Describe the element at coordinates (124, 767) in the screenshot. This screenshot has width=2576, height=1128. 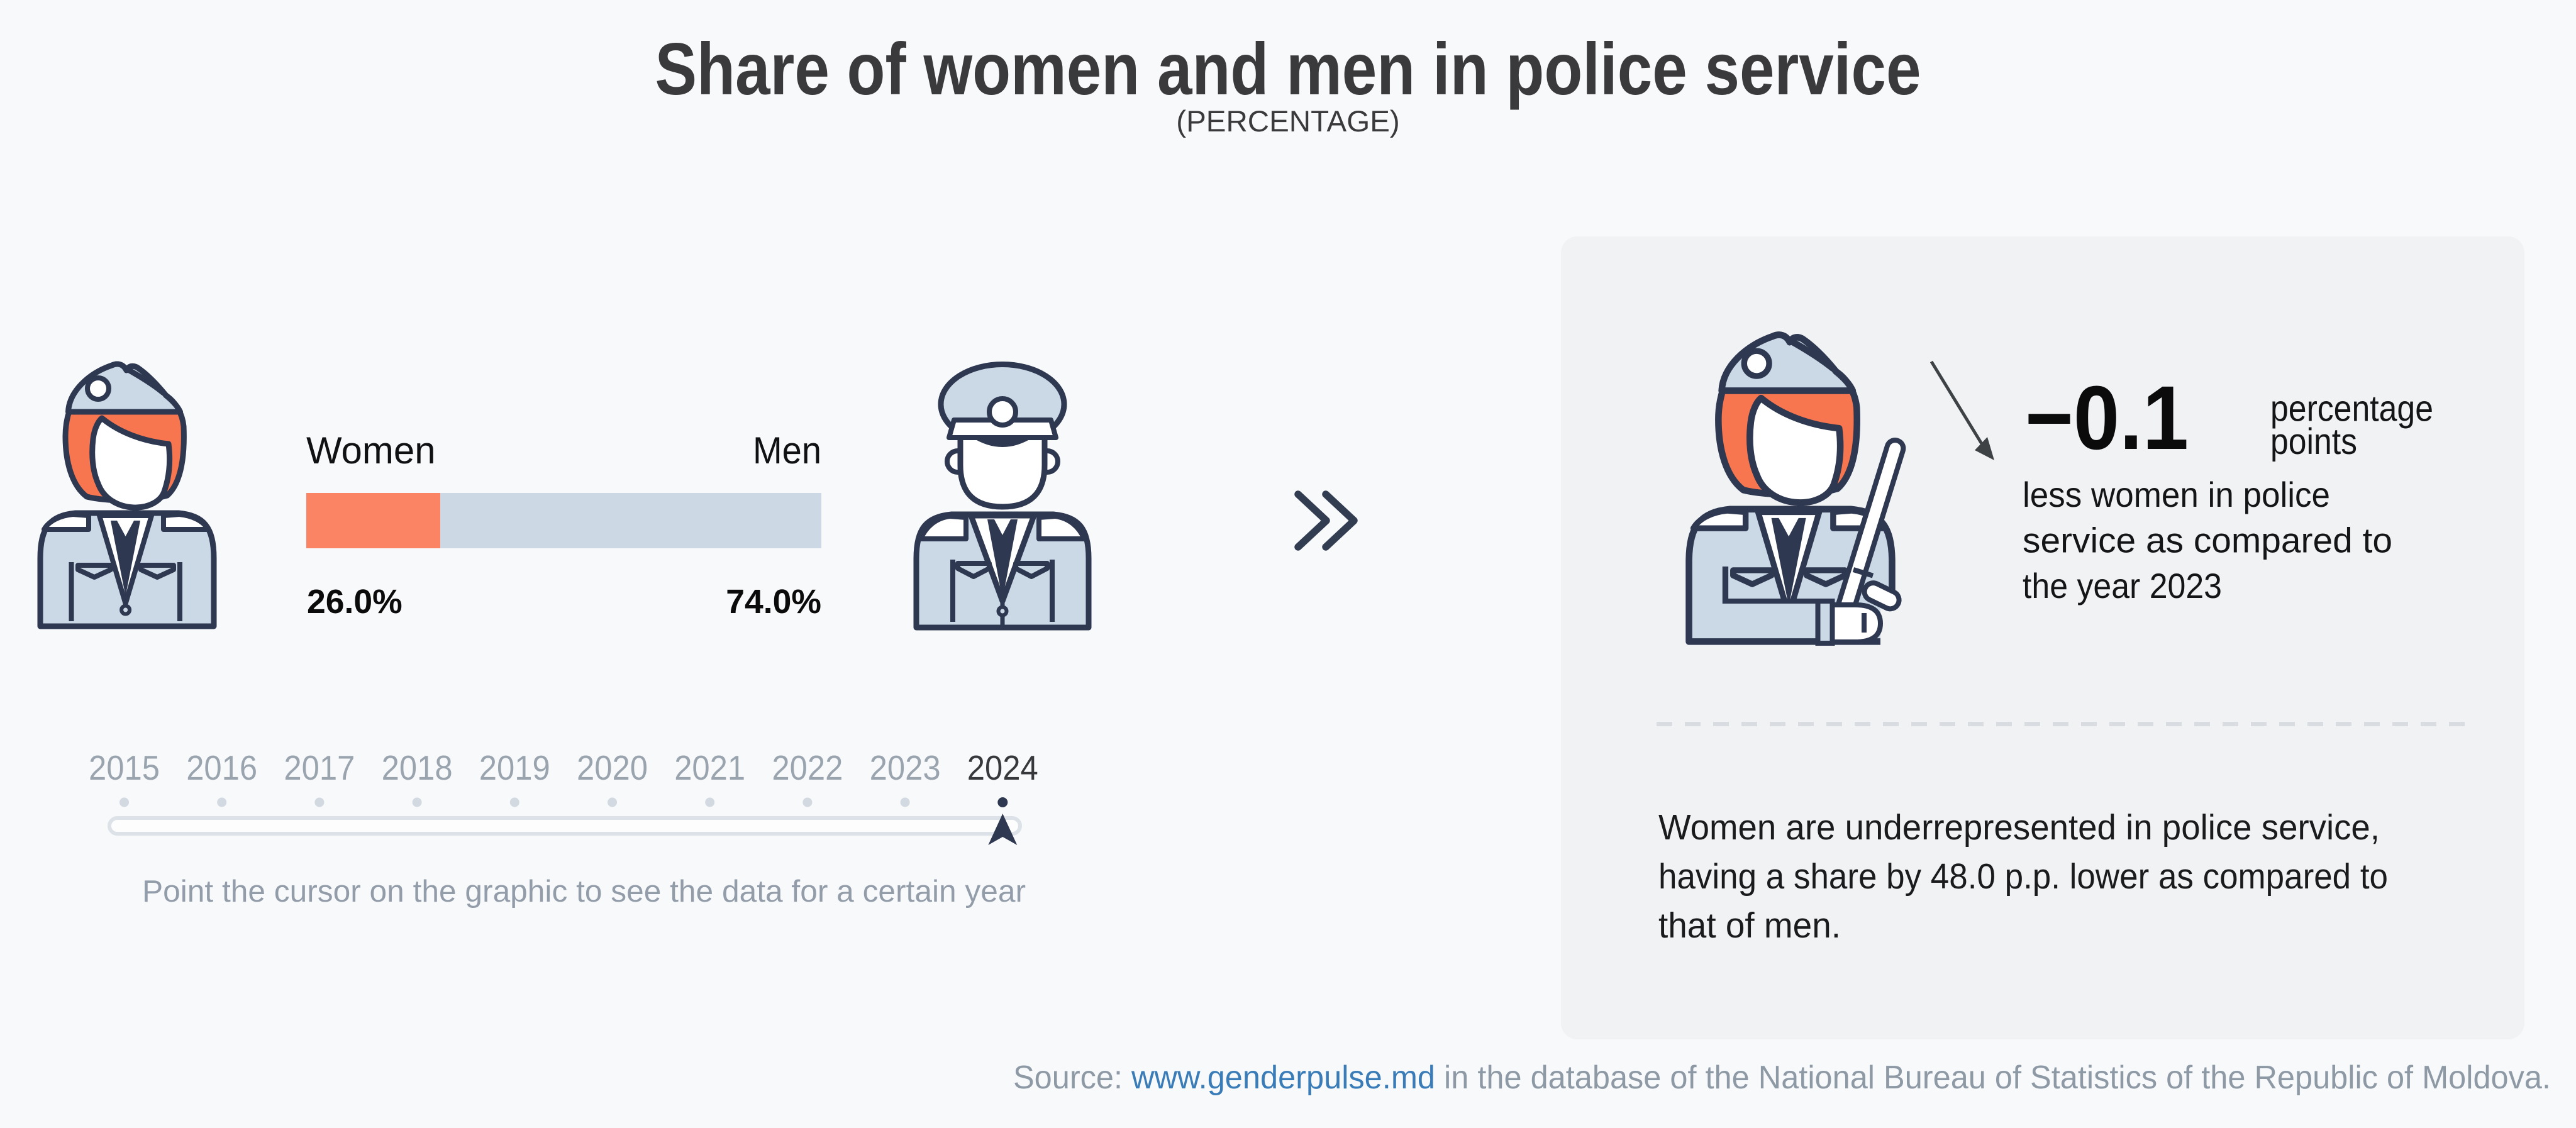
I see `svg-text: 2015` at that location.